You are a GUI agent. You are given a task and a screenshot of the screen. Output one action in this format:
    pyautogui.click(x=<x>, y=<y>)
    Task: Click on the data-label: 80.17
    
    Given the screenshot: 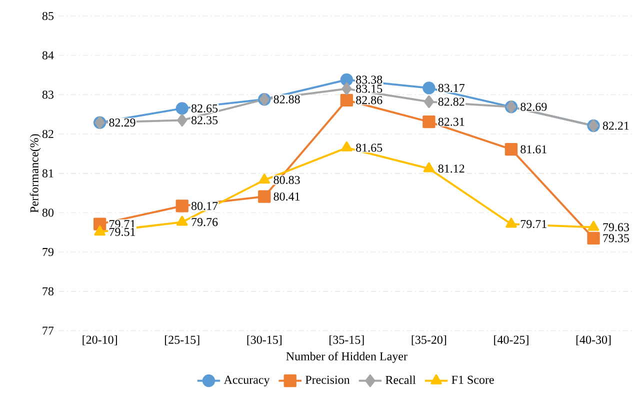 What is the action you would take?
    pyautogui.click(x=204, y=206)
    